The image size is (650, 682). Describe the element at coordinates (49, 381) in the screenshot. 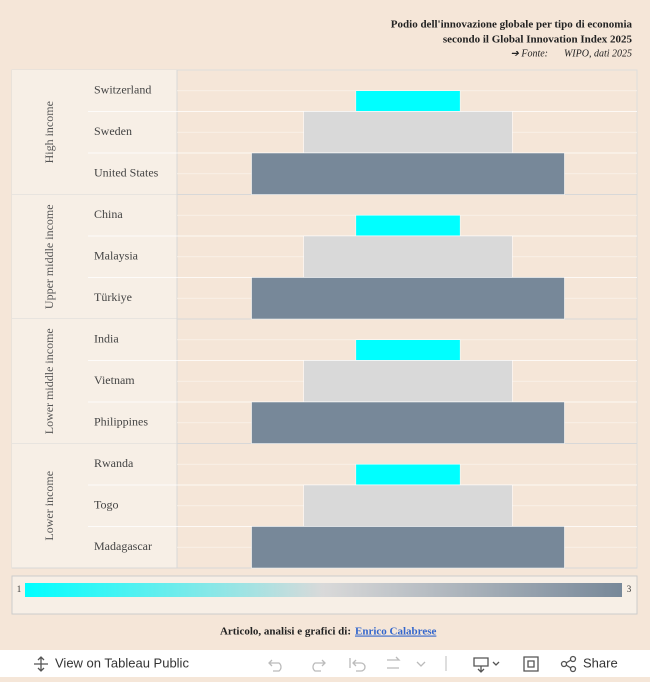

I see `group-label: Lower middle income` at that location.